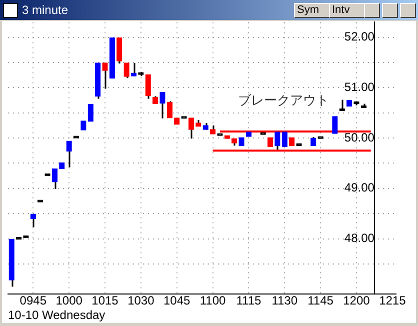  Describe the element at coordinates (356, 301) in the screenshot. I see `x-tick-label: 1200` at that location.